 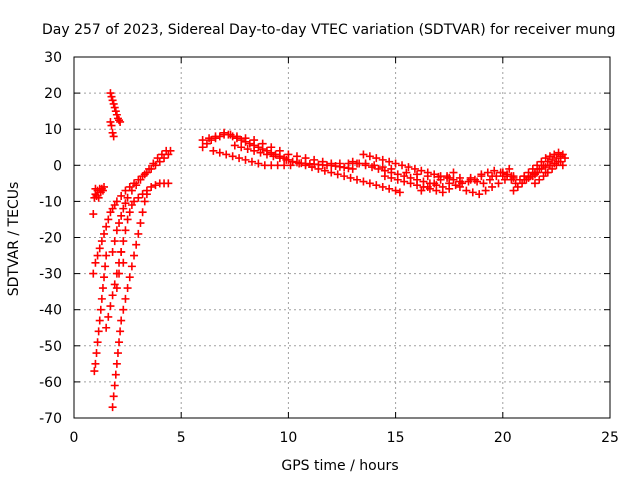 I want to click on y-tick-label: 10, so click(x=53, y=130).